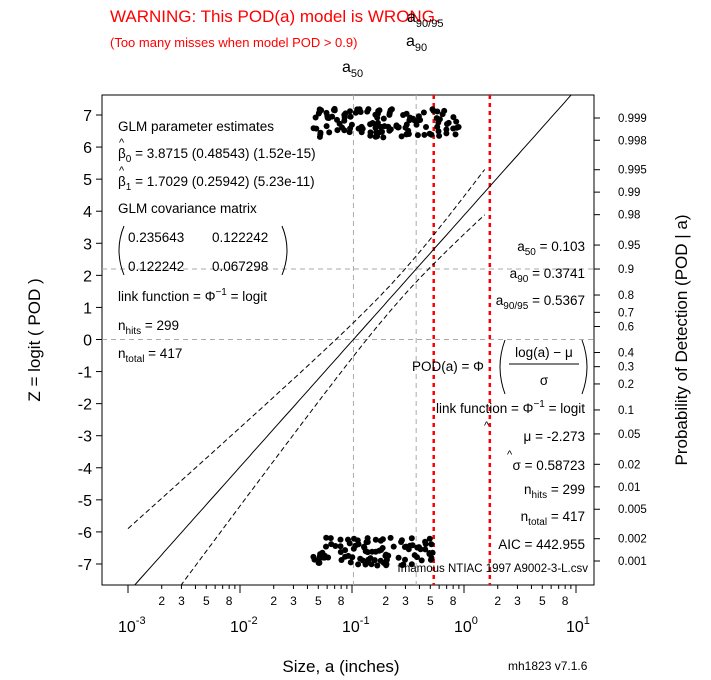 The width and height of the screenshot is (711, 680). What do you see at coordinates (346, 67) in the screenshot?
I see `a50-top-label-base: a` at bounding box center [346, 67].